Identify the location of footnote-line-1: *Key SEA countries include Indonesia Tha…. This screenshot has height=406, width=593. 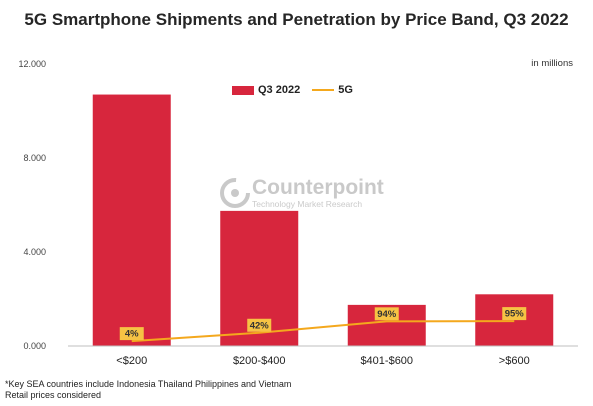
(148, 384).